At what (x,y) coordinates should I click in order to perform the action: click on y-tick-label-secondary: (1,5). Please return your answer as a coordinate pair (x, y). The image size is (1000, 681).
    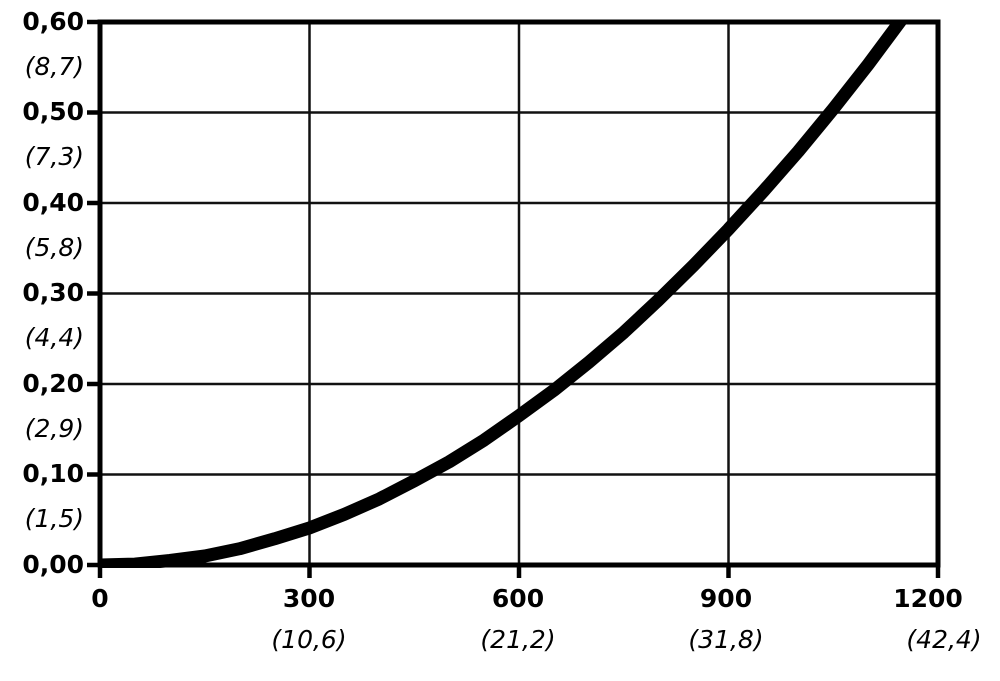
    Looking at the image, I should click on (54, 518).